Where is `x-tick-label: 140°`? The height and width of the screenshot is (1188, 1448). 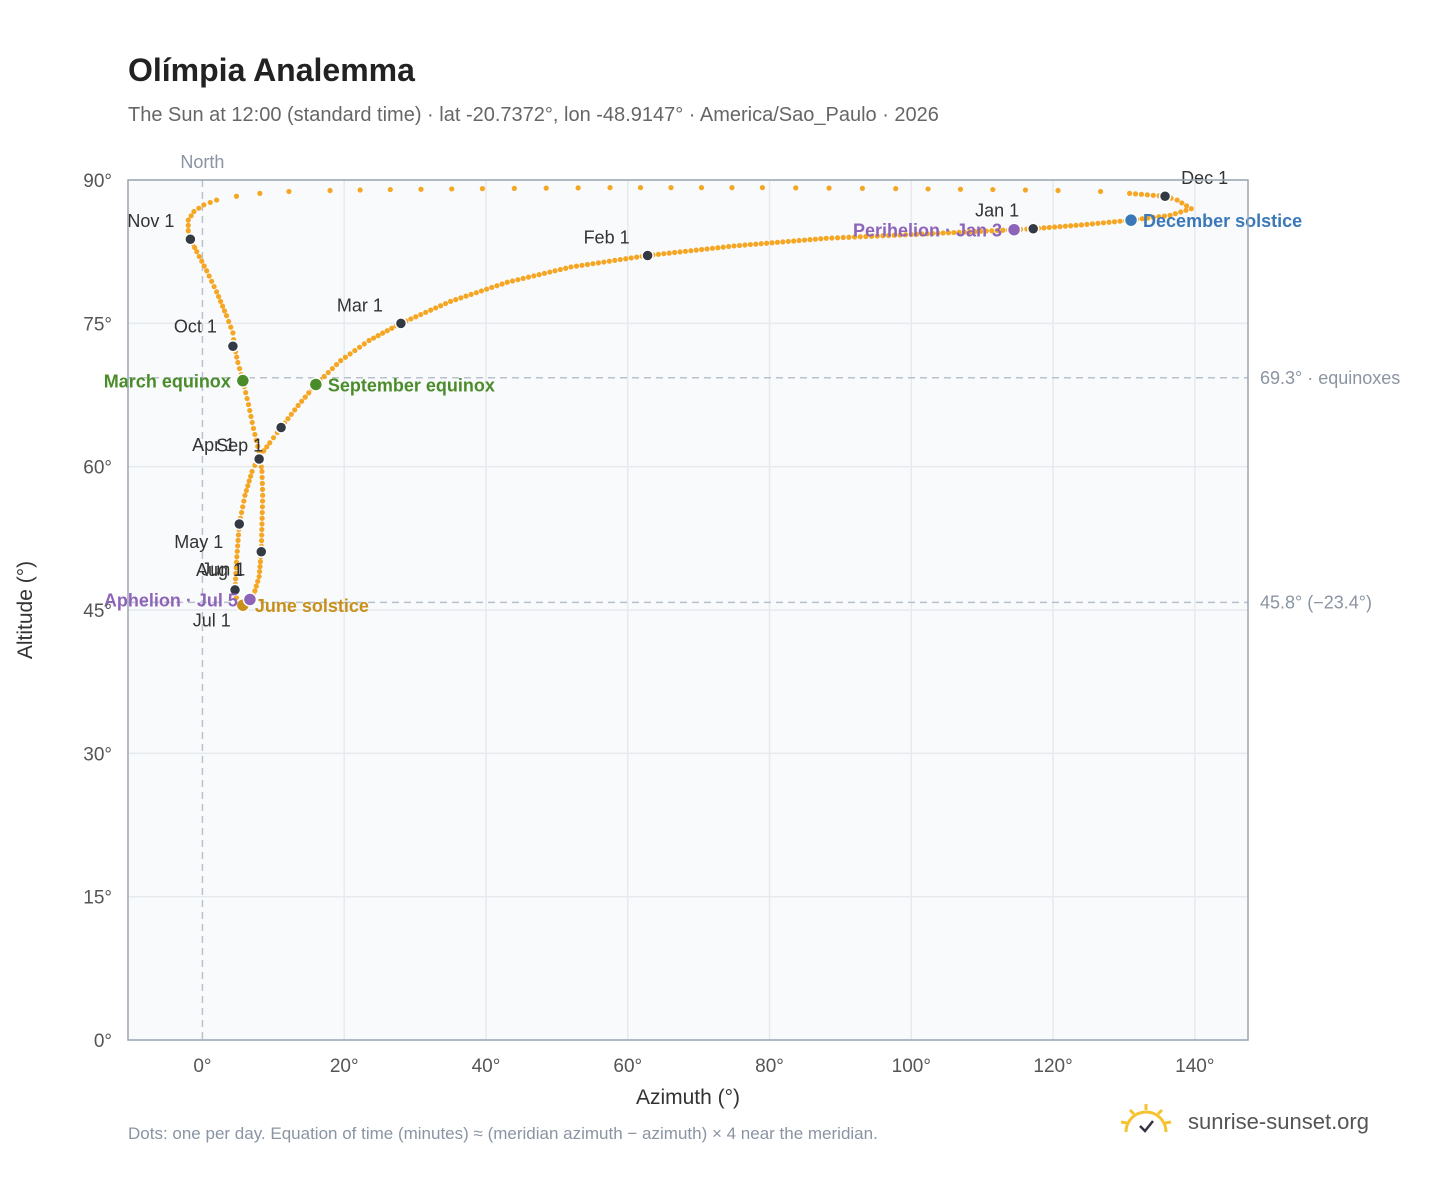 x-tick-label: 140° is located at coordinates (1194, 1066).